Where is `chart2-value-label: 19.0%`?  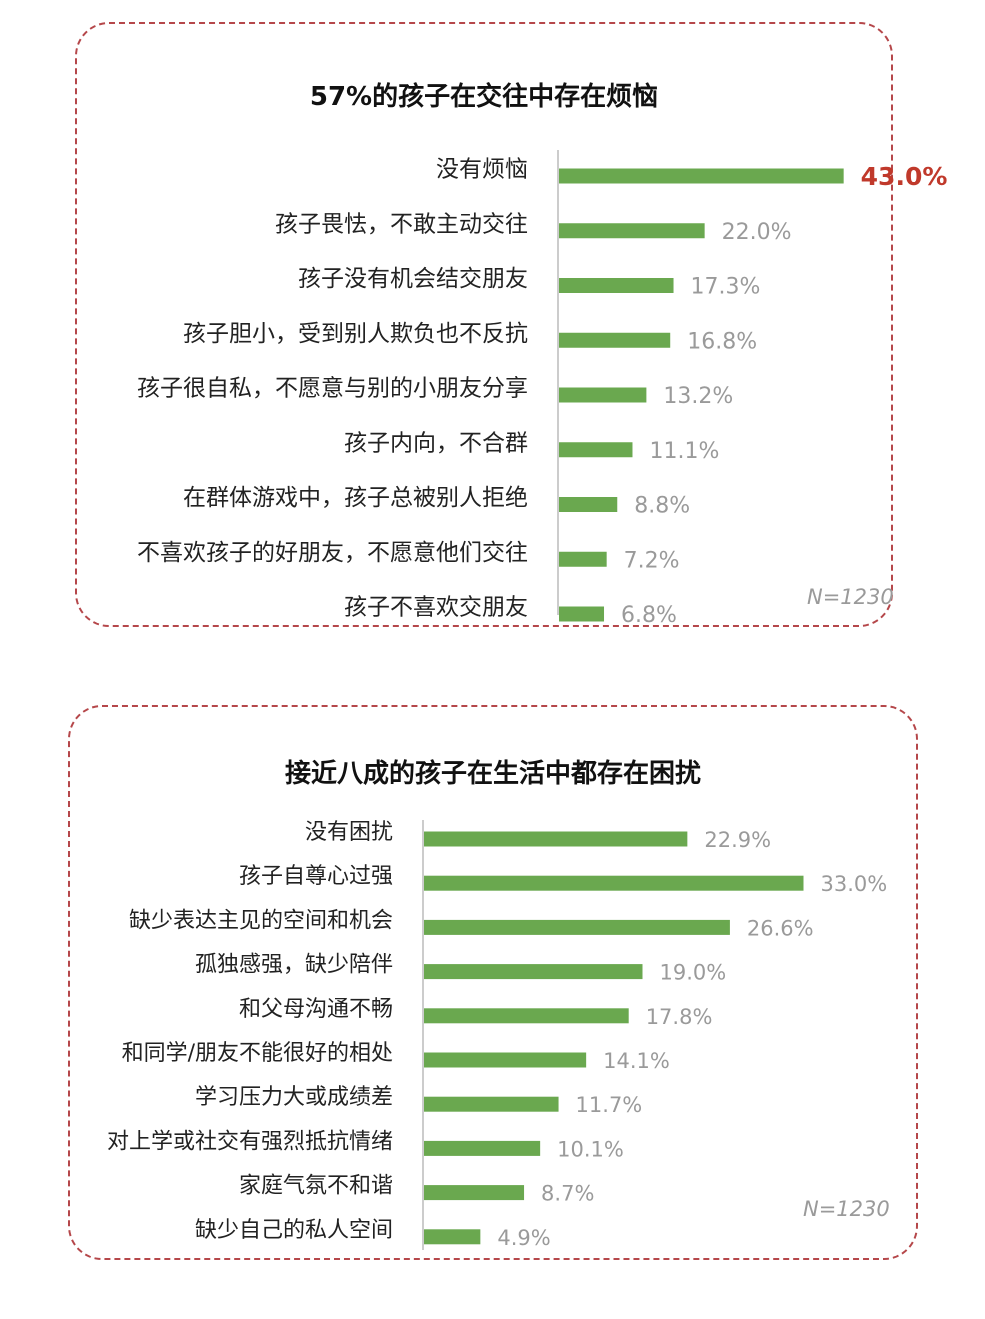
chart2-value-label: 19.0% is located at coordinates (693, 973).